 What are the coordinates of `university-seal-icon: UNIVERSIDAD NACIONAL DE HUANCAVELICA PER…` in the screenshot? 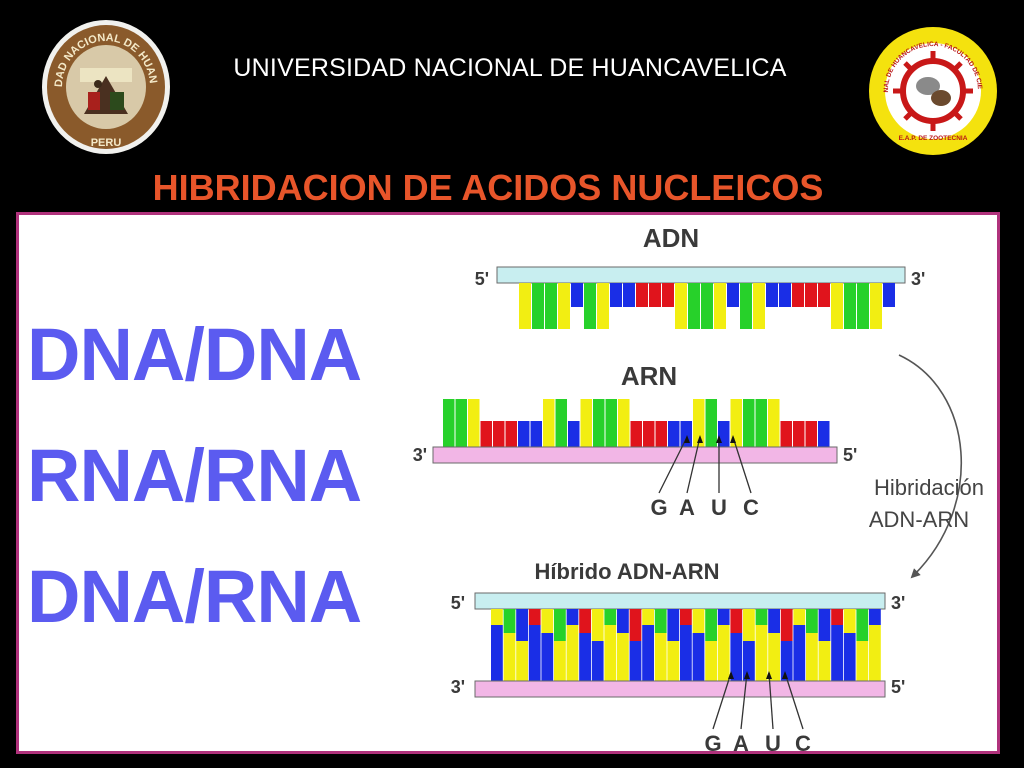 It's located at (105, 86).